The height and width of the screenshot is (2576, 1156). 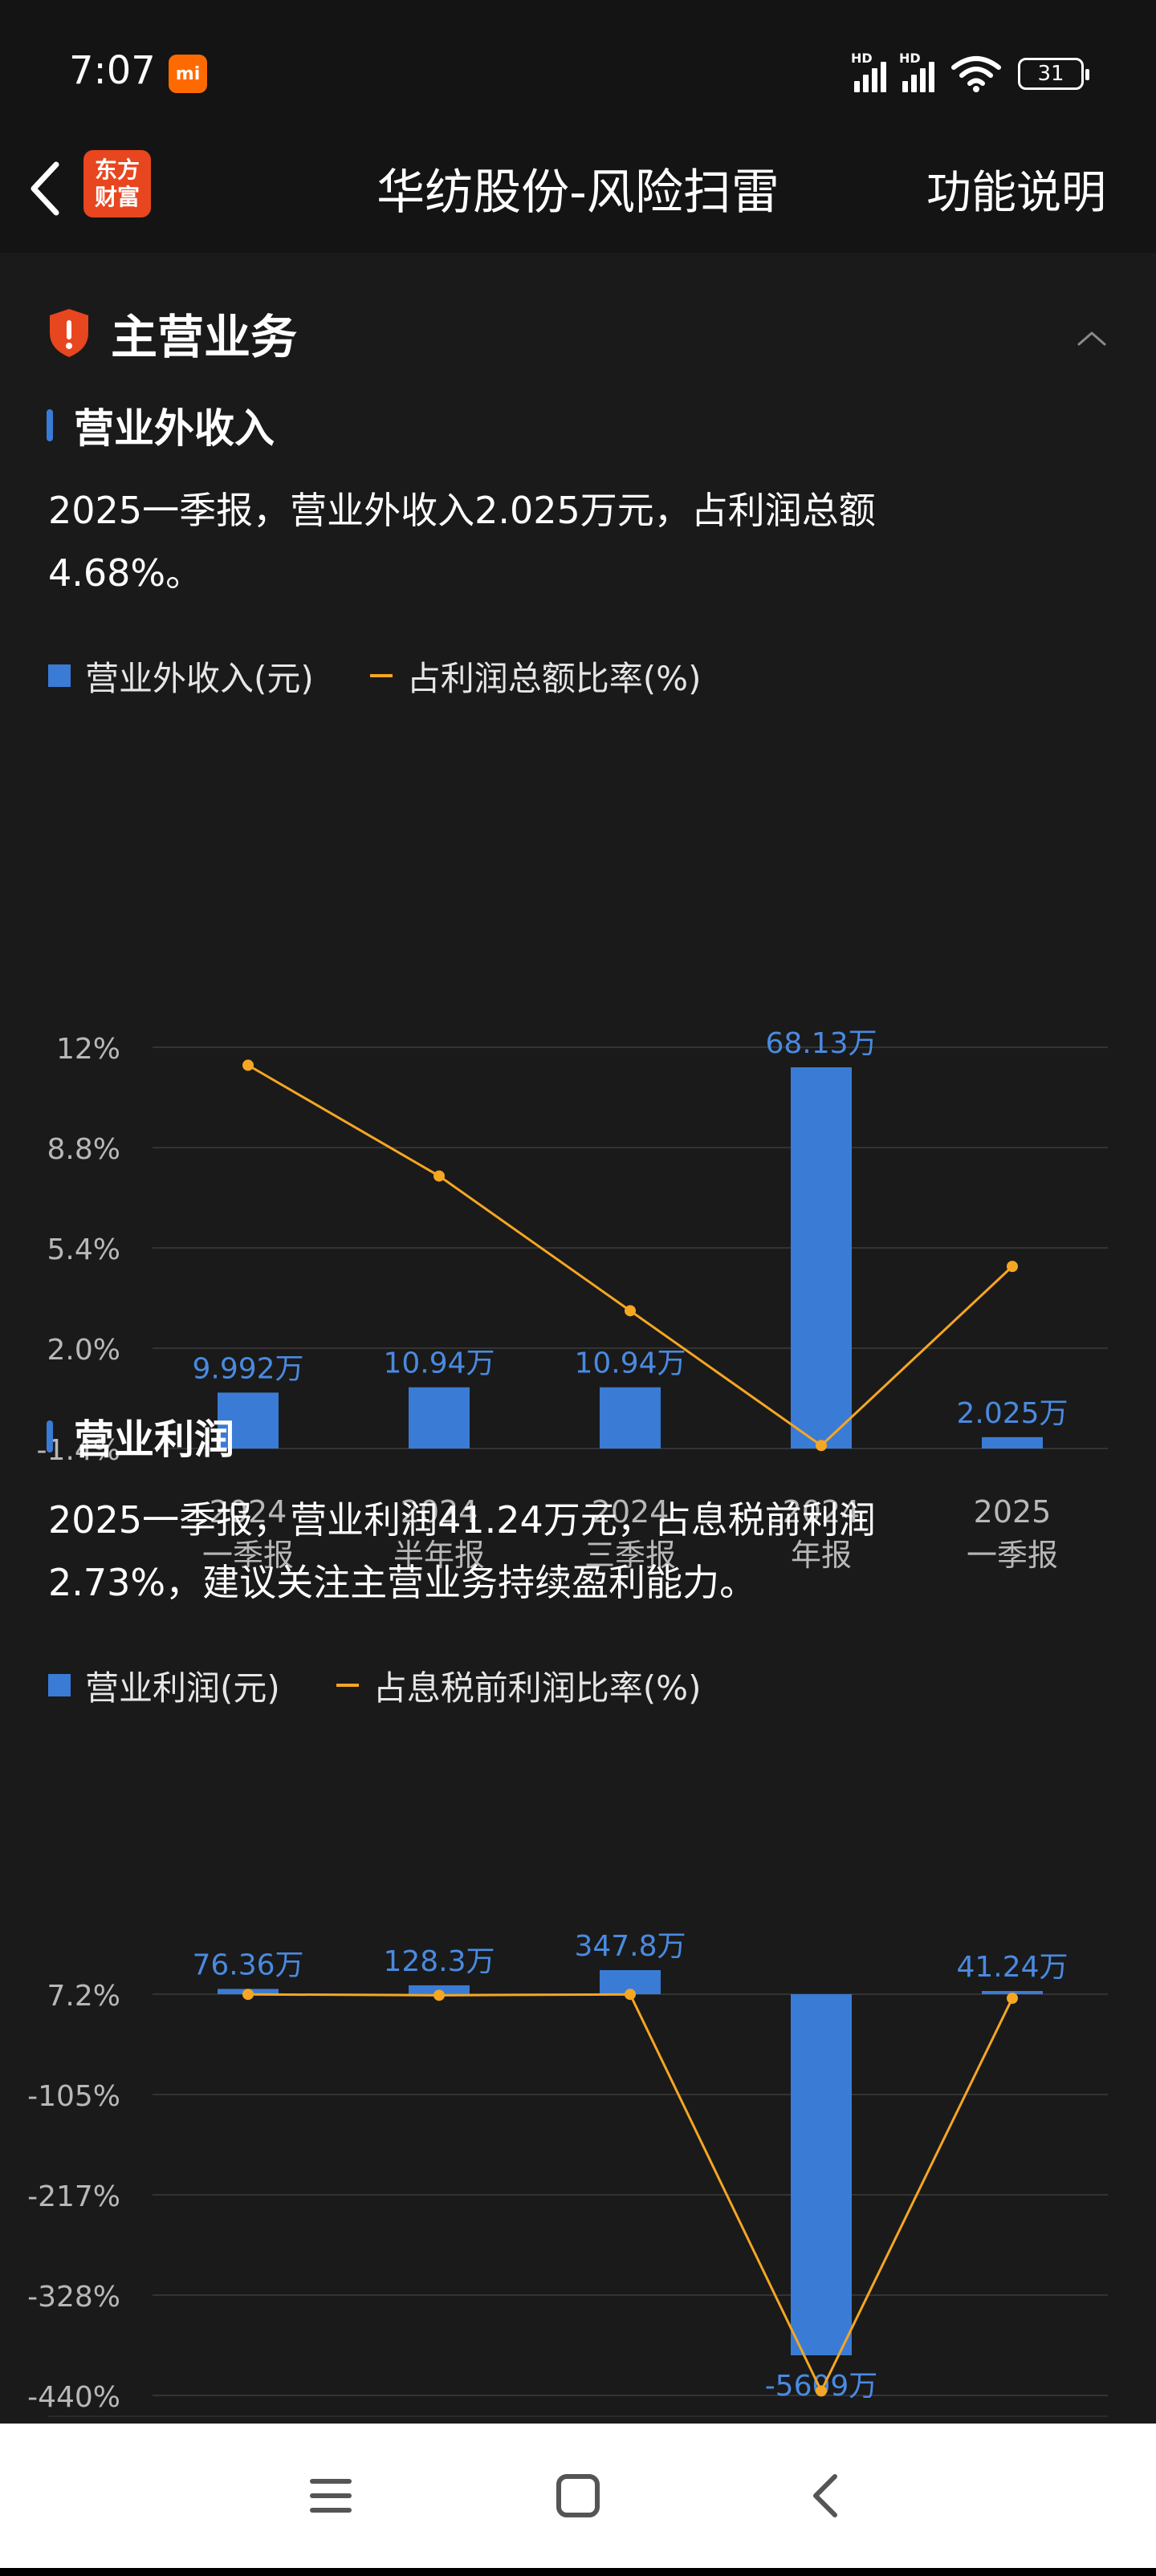 I want to click on bar-value-label: 347.8万, so click(x=630, y=1947).